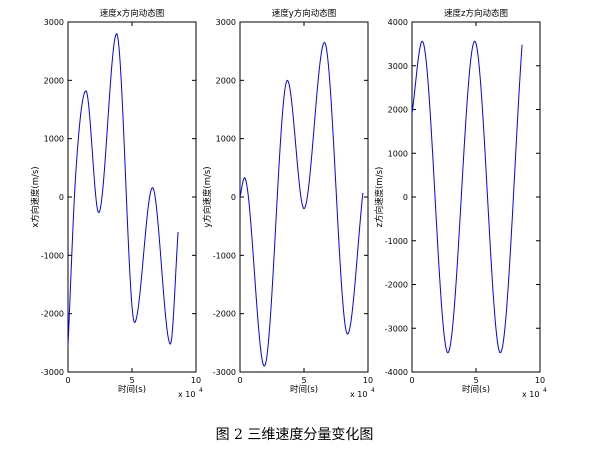 The height and width of the screenshot is (450, 589). What do you see at coordinates (304, 13) in the screenshot?
I see `chart-title: 速度y方向动态图` at bounding box center [304, 13].